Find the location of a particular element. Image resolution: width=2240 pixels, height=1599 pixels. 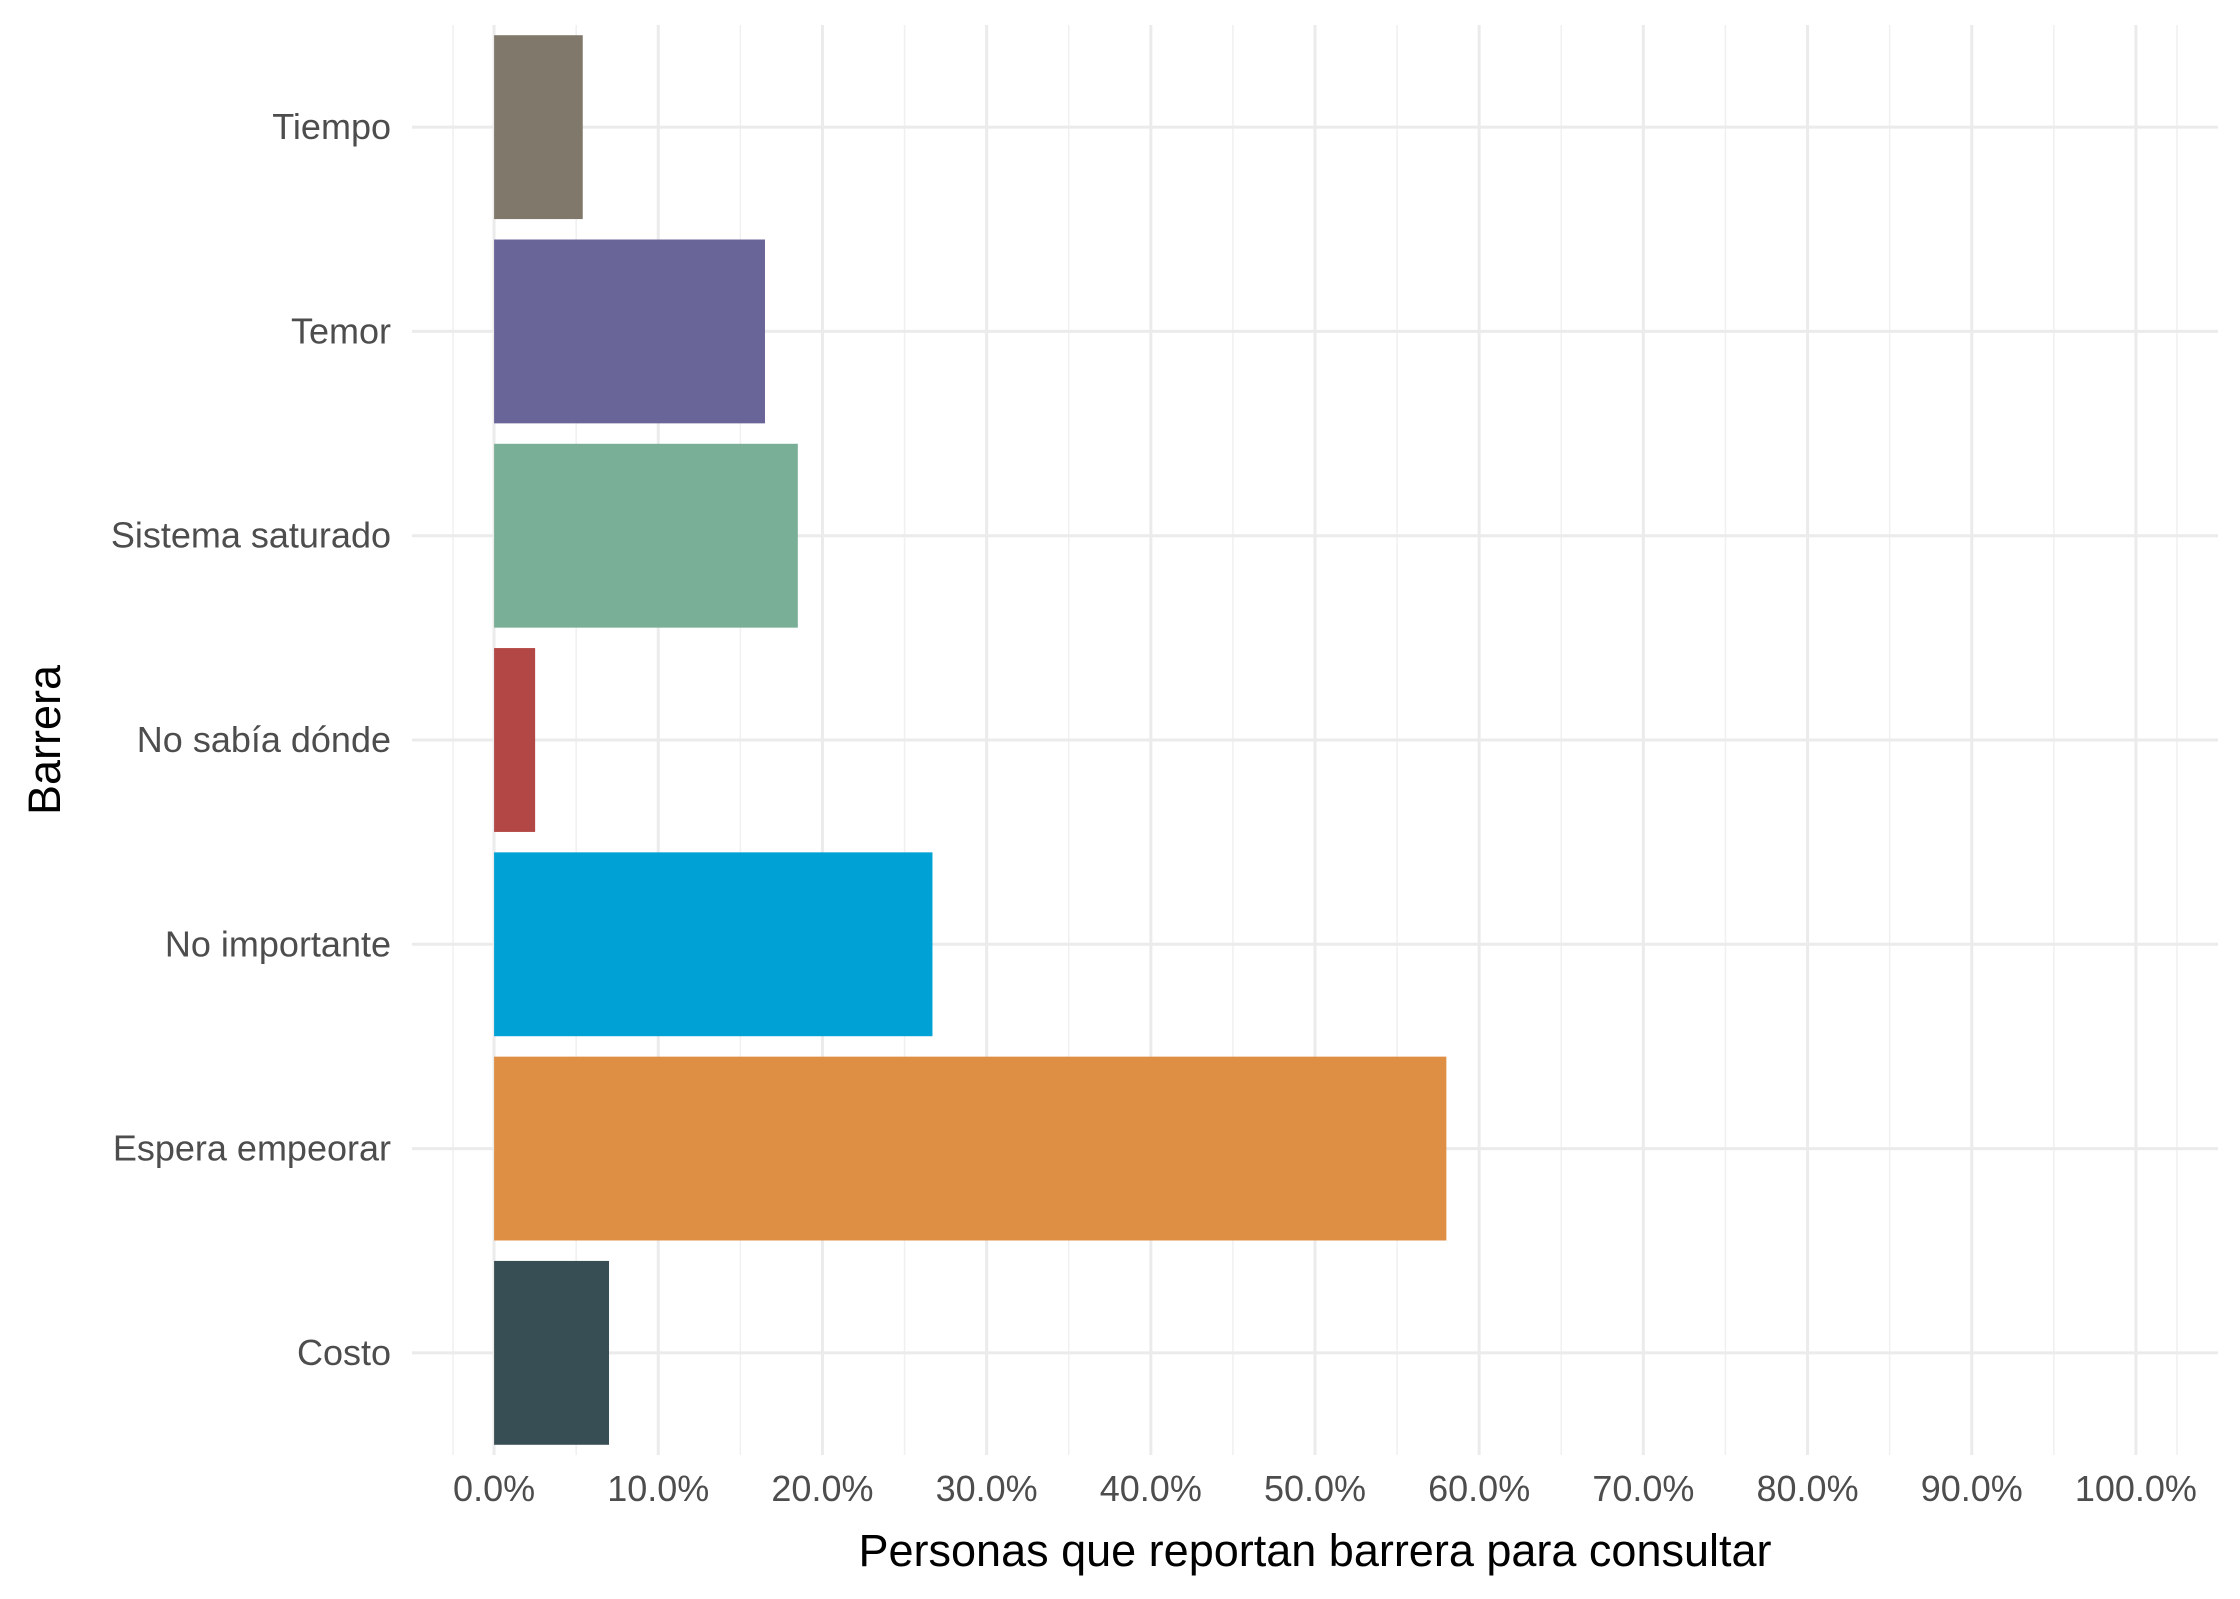

y-tick-label: Costo is located at coordinates (344, 1352).